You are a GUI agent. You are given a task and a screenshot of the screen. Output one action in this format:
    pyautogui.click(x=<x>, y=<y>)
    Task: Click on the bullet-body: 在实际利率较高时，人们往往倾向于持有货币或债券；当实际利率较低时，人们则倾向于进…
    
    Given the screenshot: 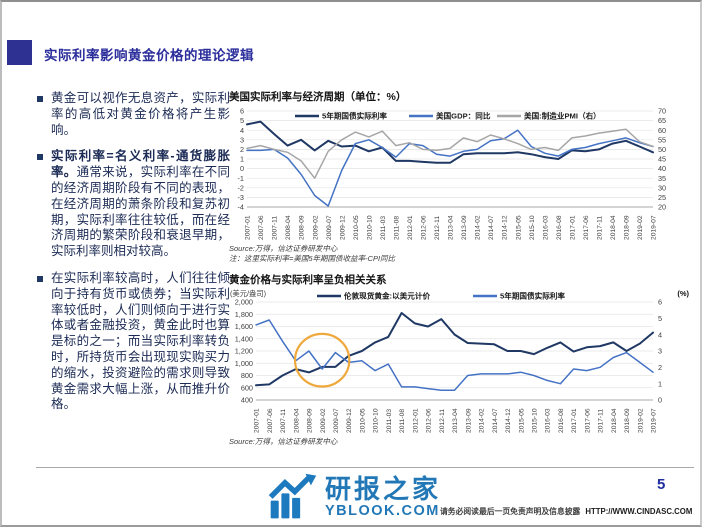 What is the action you would take?
    pyautogui.click(x=140, y=341)
    